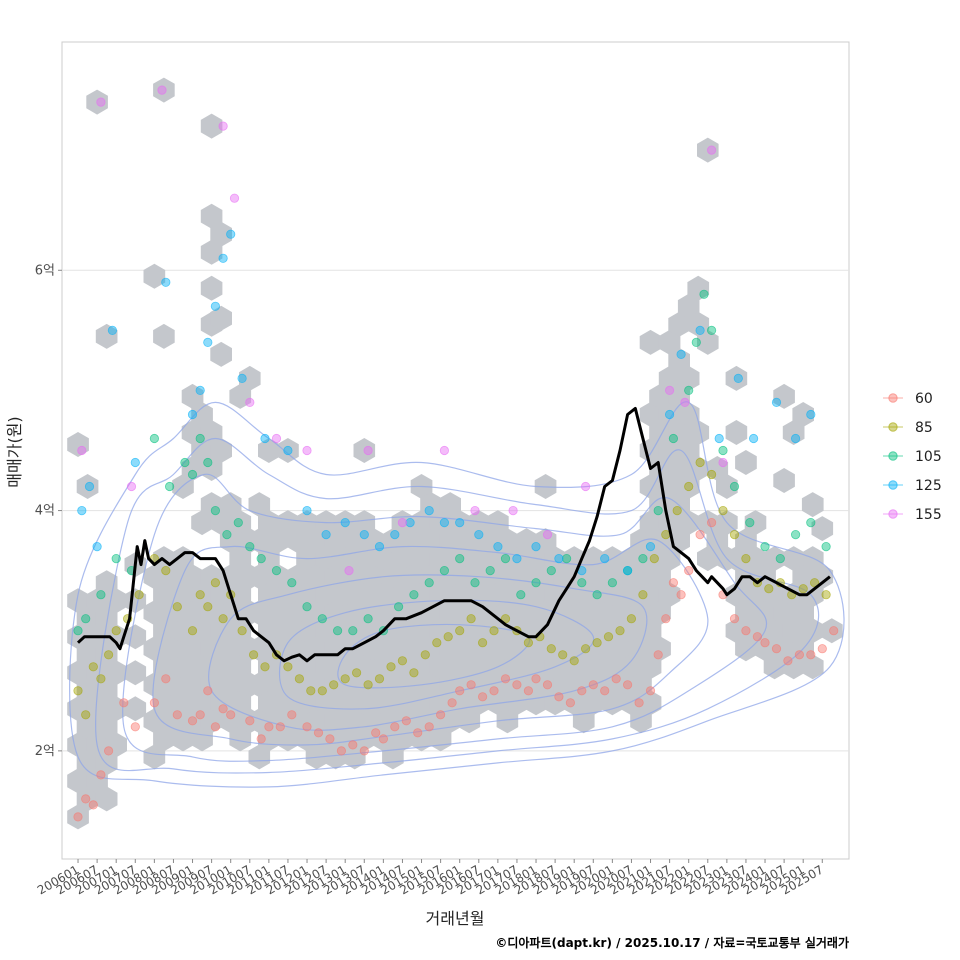 This screenshot has width=960, height=960. Describe the element at coordinates (455, 918) in the screenshot. I see `x-axis-title: 거래년월` at that location.